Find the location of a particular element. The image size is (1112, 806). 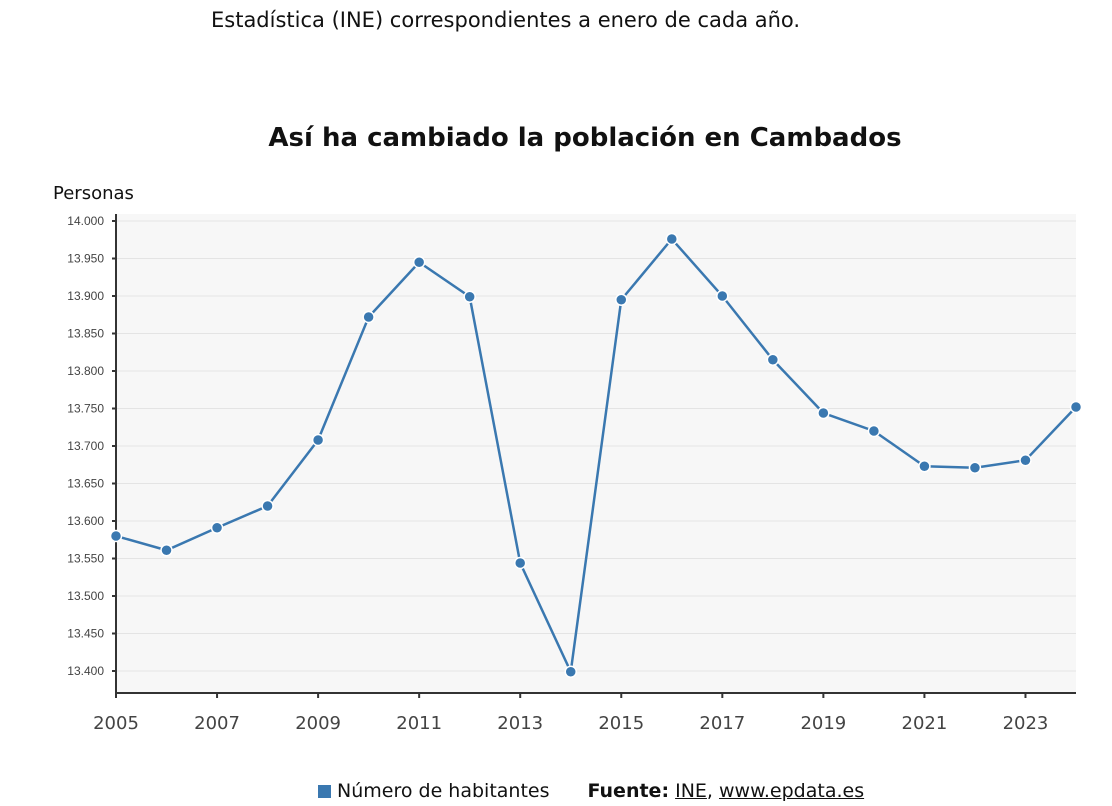

y-tick-label: 13.550 is located at coordinates (85, 559).